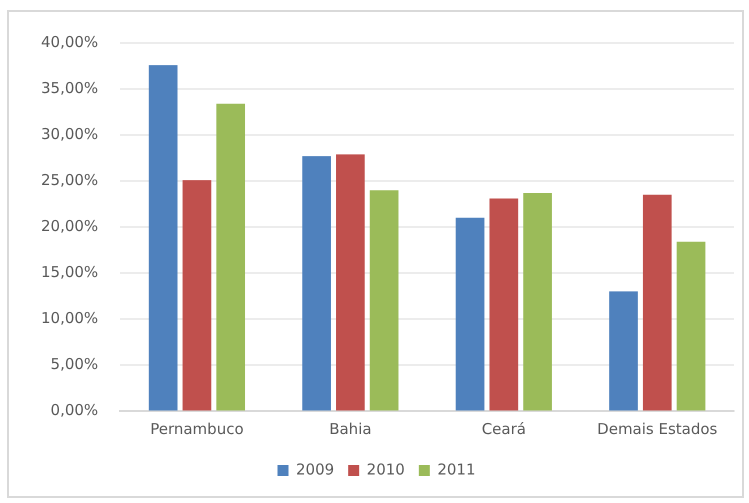  What do you see at coordinates (69, 225) in the screenshot?
I see `y-tick-label: 20,00%` at bounding box center [69, 225].